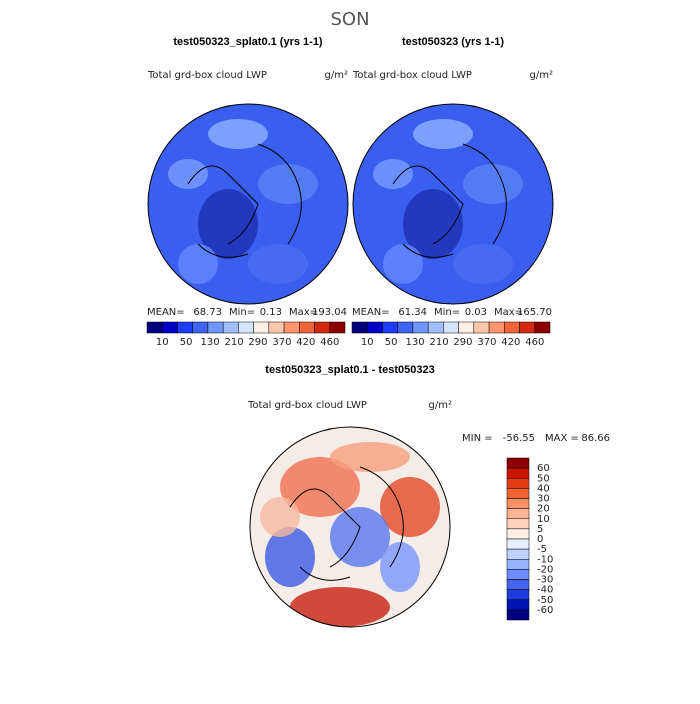  I want to click on stat-label: MIN =, so click(477, 438).